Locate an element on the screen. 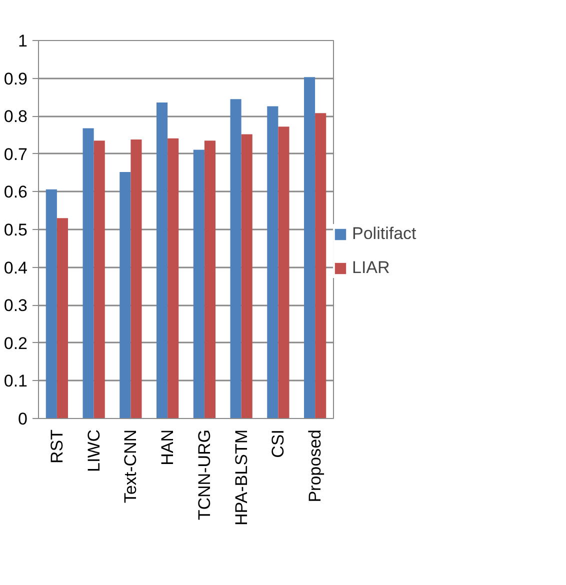 The height and width of the screenshot is (585, 566). legend-label: LIAR is located at coordinates (371, 268).